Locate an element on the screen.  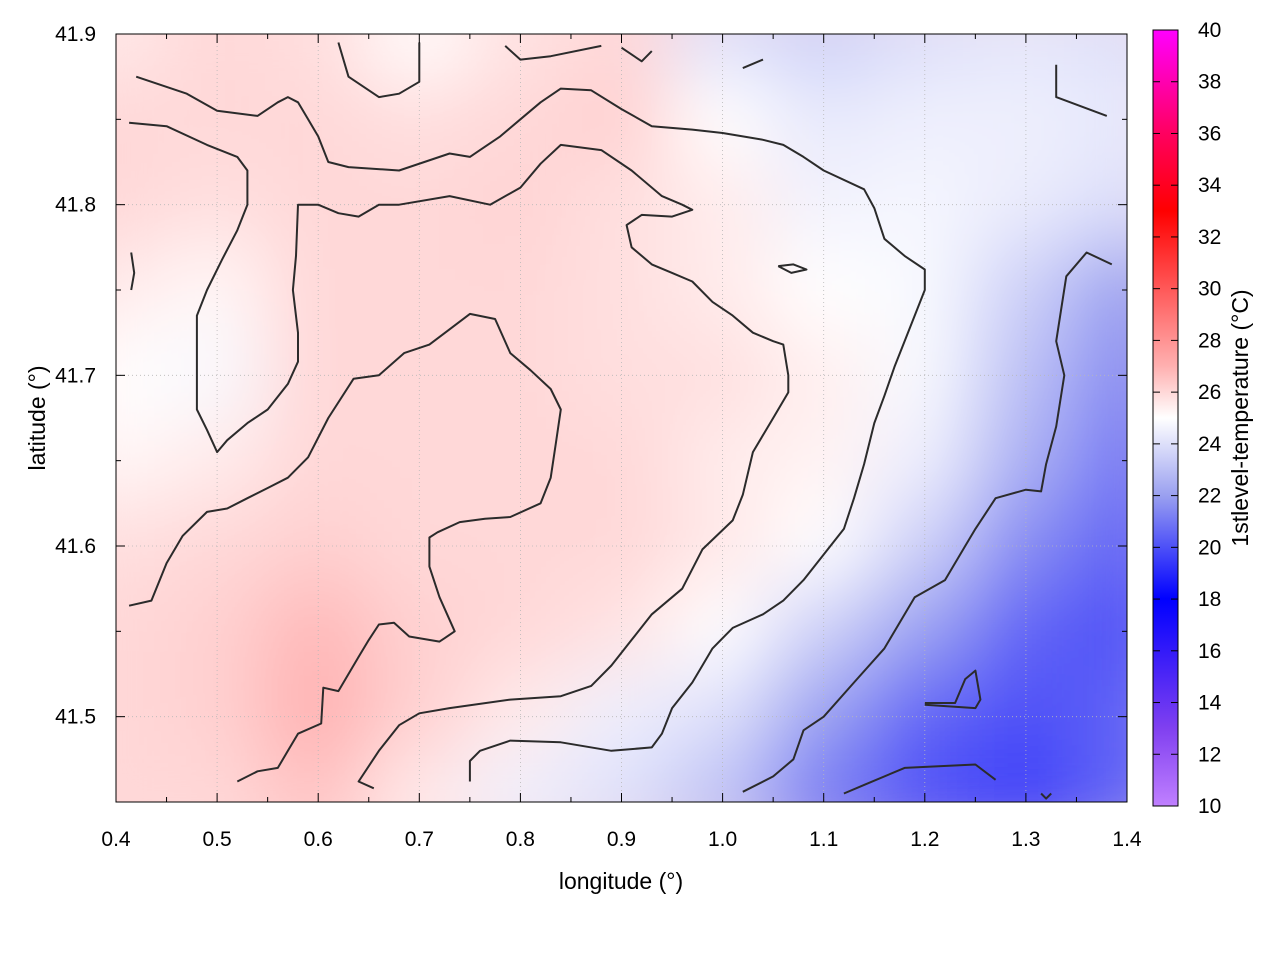
x-tick-label: 0.5 is located at coordinates (216, 839).